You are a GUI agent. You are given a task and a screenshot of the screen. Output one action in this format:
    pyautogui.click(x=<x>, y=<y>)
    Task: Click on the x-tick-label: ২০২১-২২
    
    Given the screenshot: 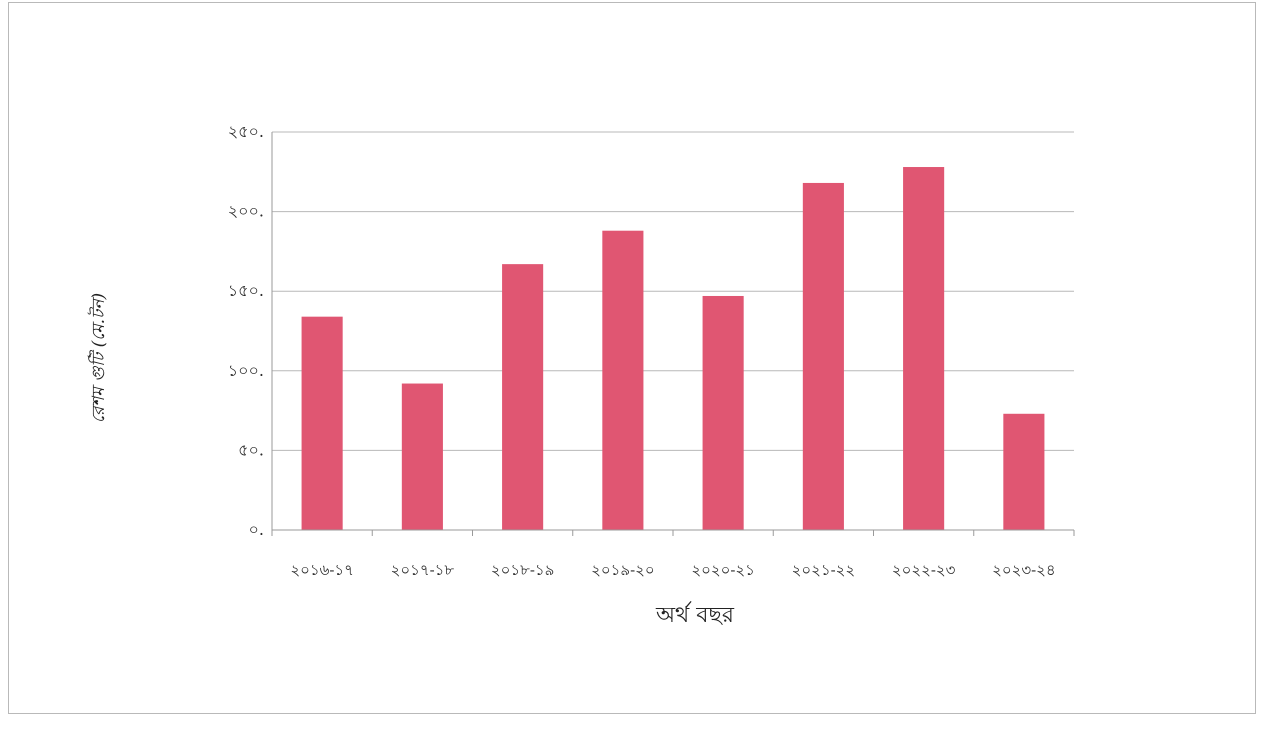 What is the action you would take?
    pyautogui.click(x=824, y=570)
    